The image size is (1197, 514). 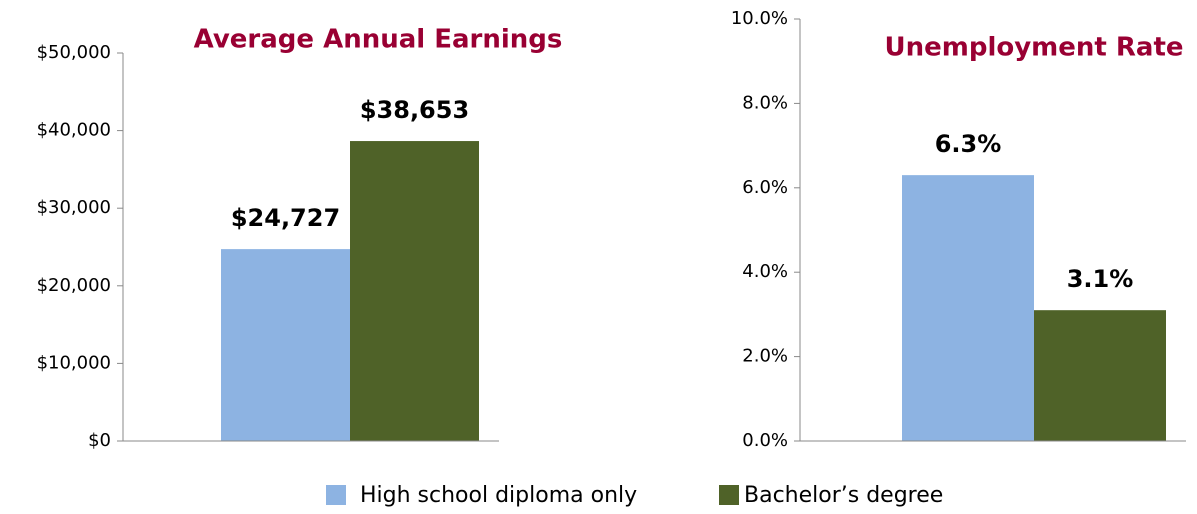 What do you see at coordinates (99, 440) in the screenshot?
I see `y-tick-label: $0` at bounding box center [99, 440].